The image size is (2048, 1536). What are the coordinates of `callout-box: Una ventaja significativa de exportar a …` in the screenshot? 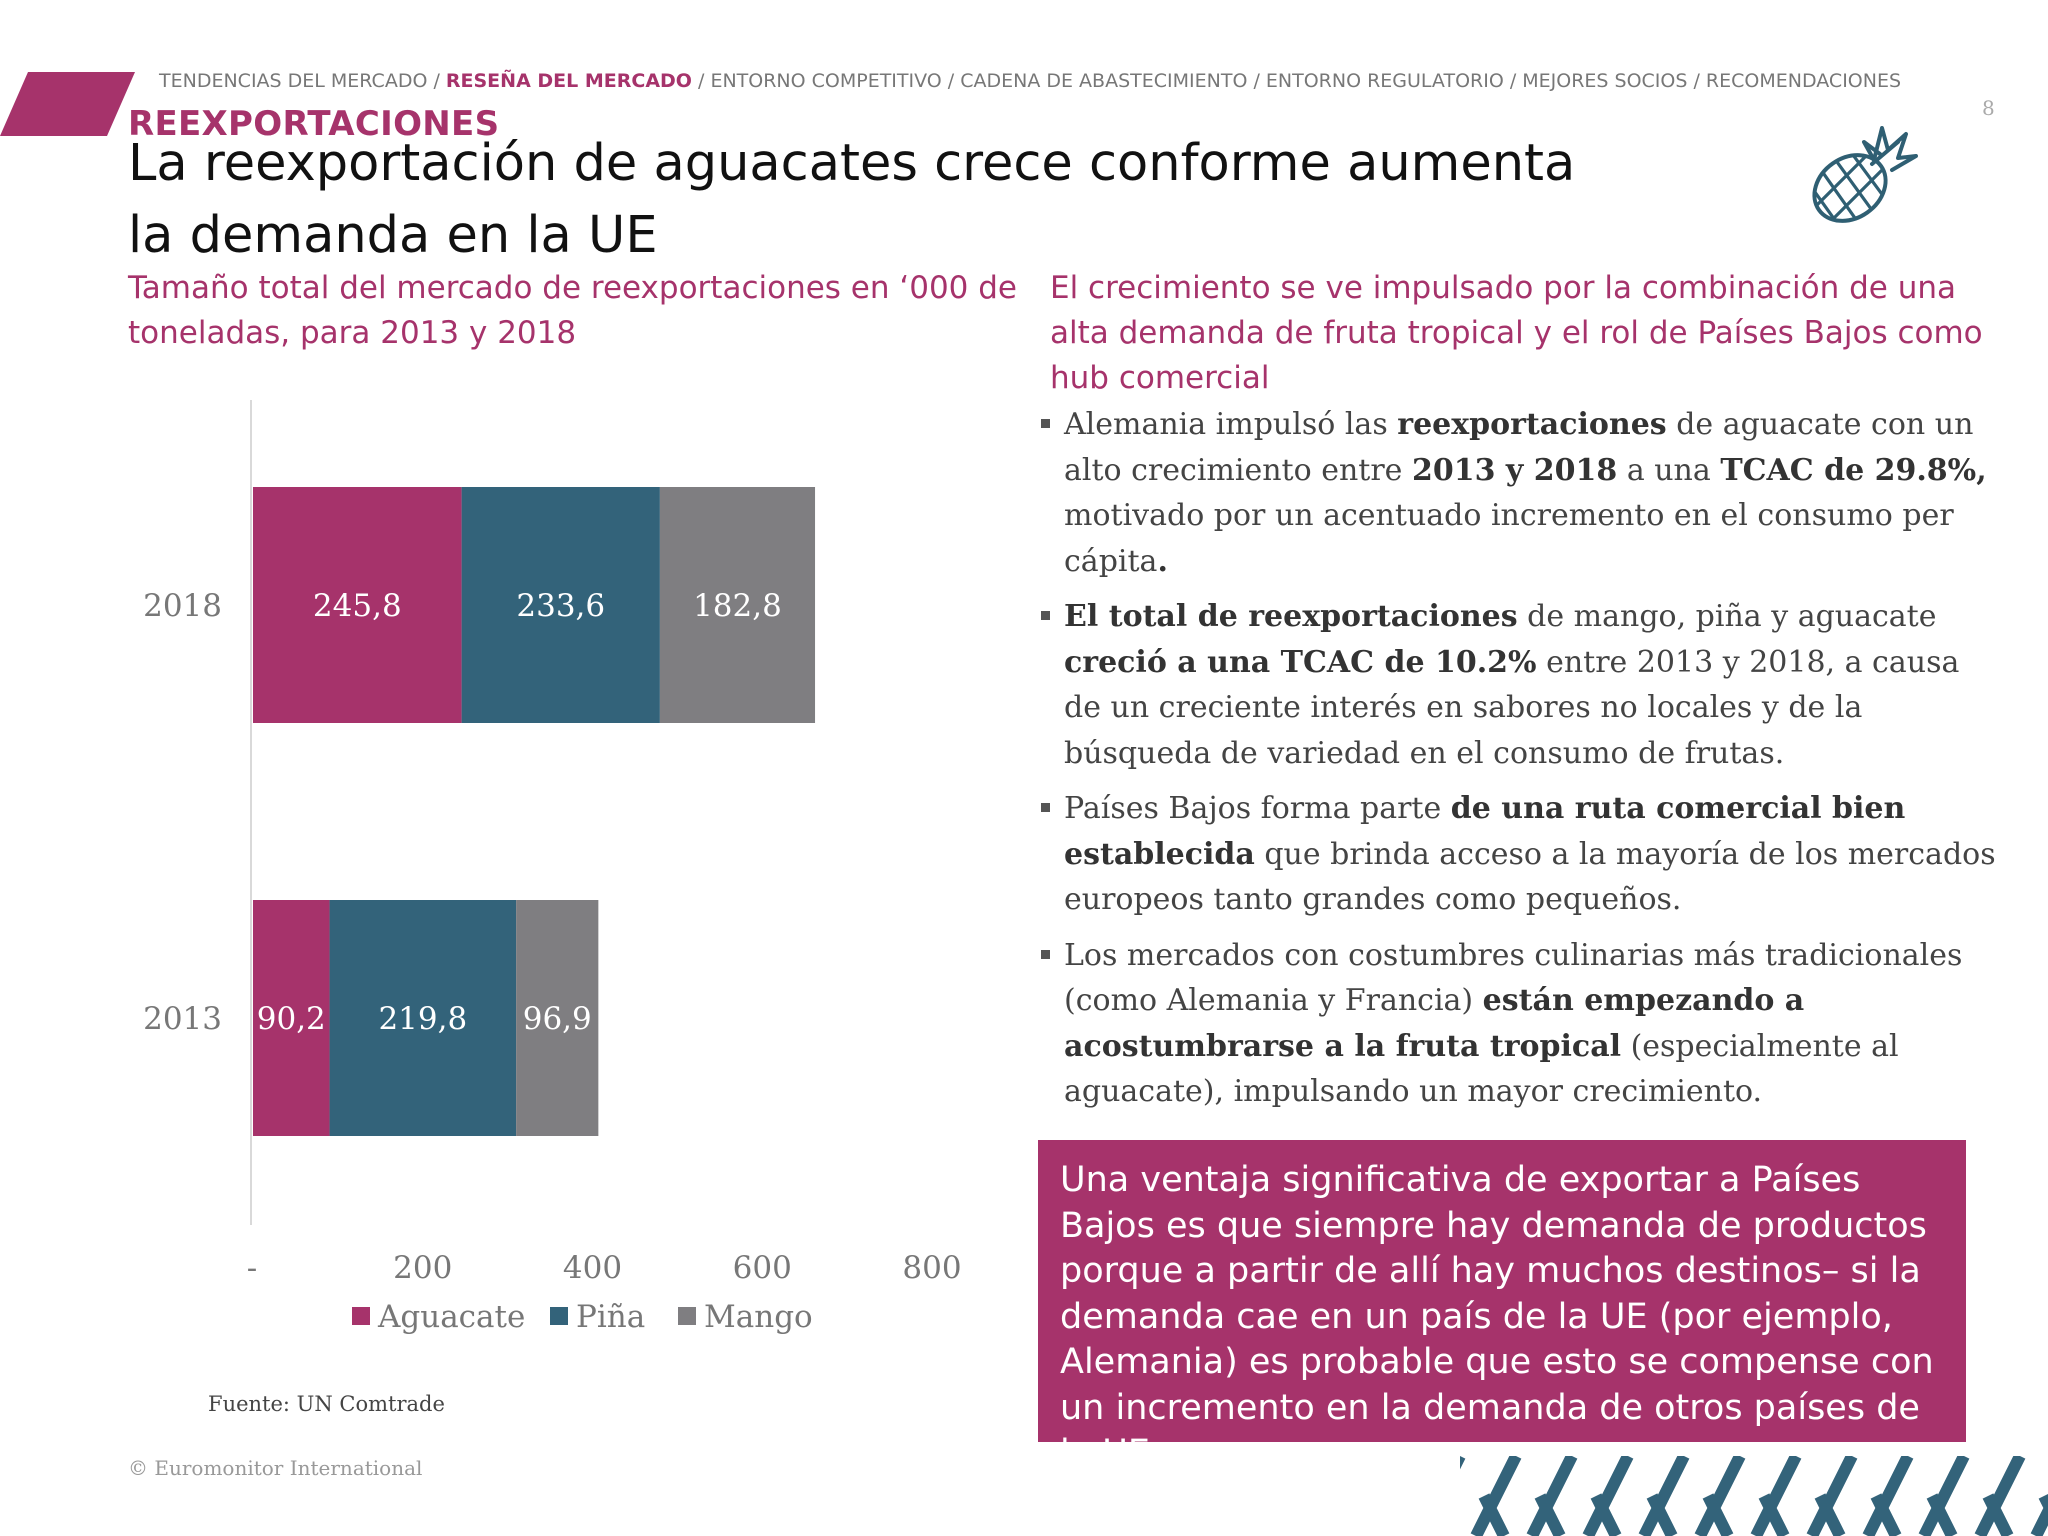 It's located at (1502, 1306).